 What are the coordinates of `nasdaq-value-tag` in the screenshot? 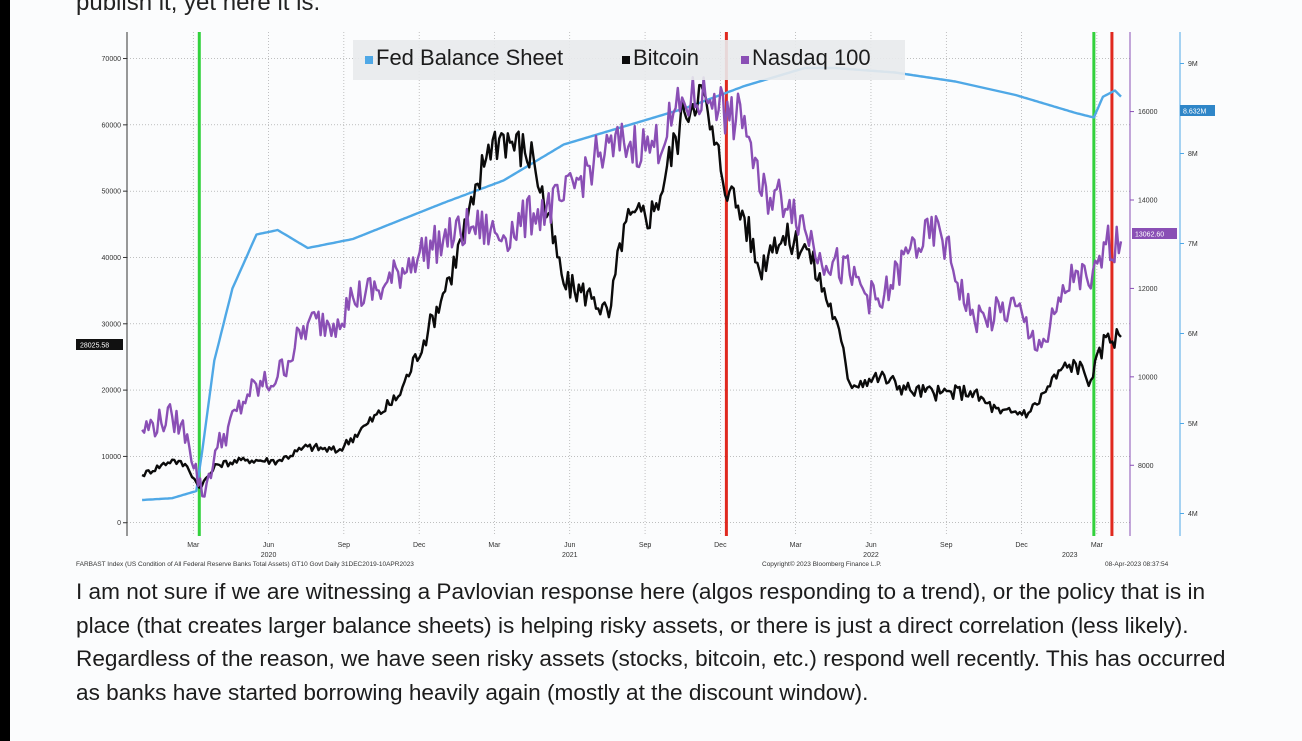 It's located at (1154, 233).